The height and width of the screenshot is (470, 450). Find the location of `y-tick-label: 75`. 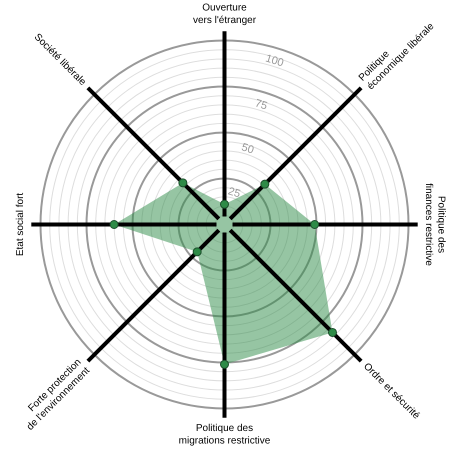

y-tick-label: 75 is located at coordinates (261, 104).